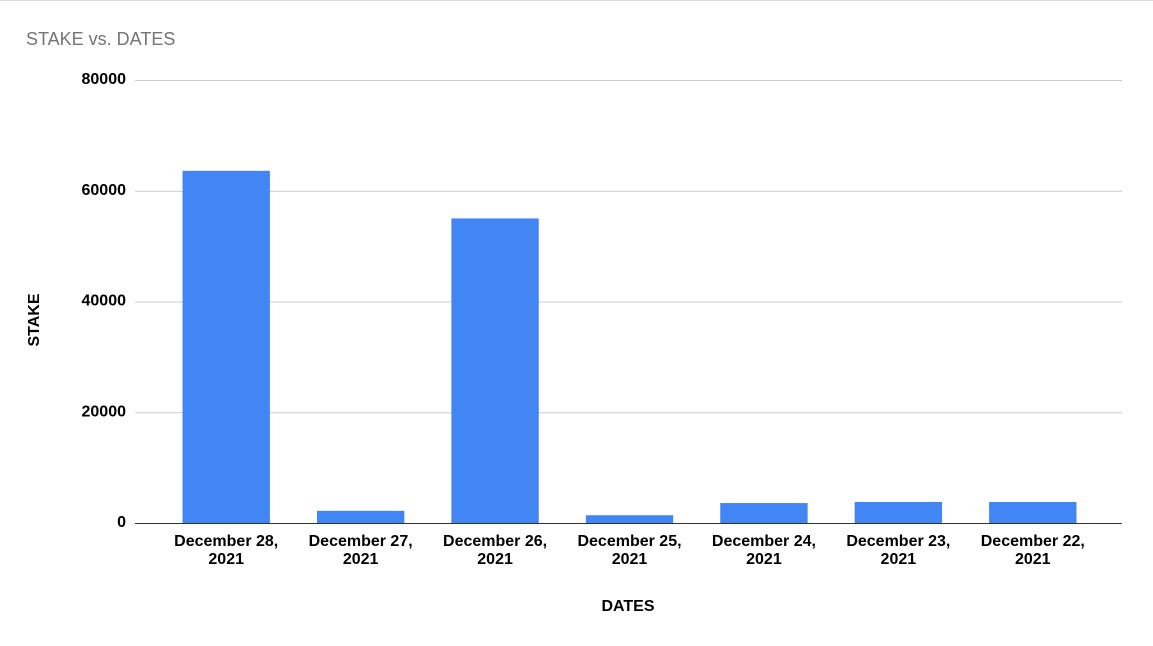 This screenshot has width=1153, height=646. I want to click on x-tick-label: December 25, 2021, so click(629, 550).